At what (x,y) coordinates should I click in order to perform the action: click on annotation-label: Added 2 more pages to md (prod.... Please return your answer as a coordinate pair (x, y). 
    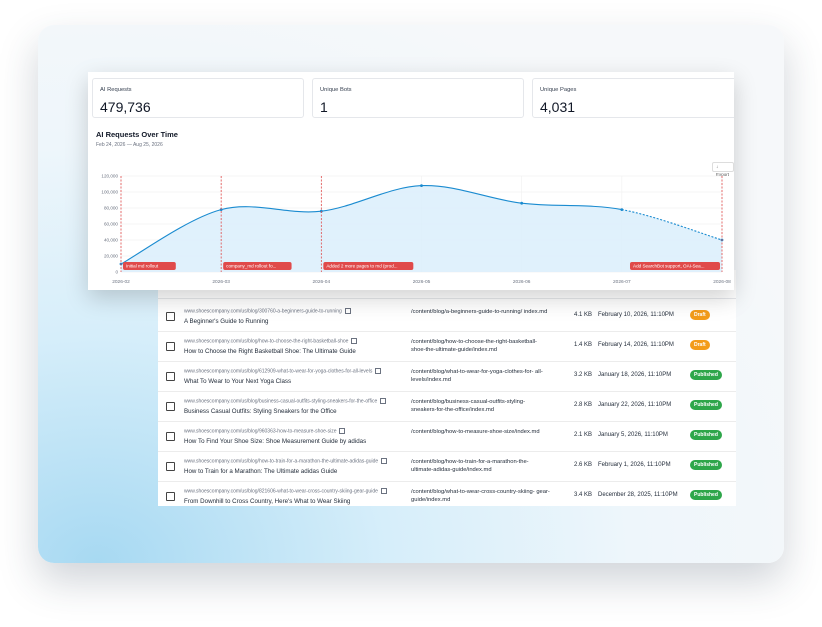
    Looking at the image, I should click on (361, 266).